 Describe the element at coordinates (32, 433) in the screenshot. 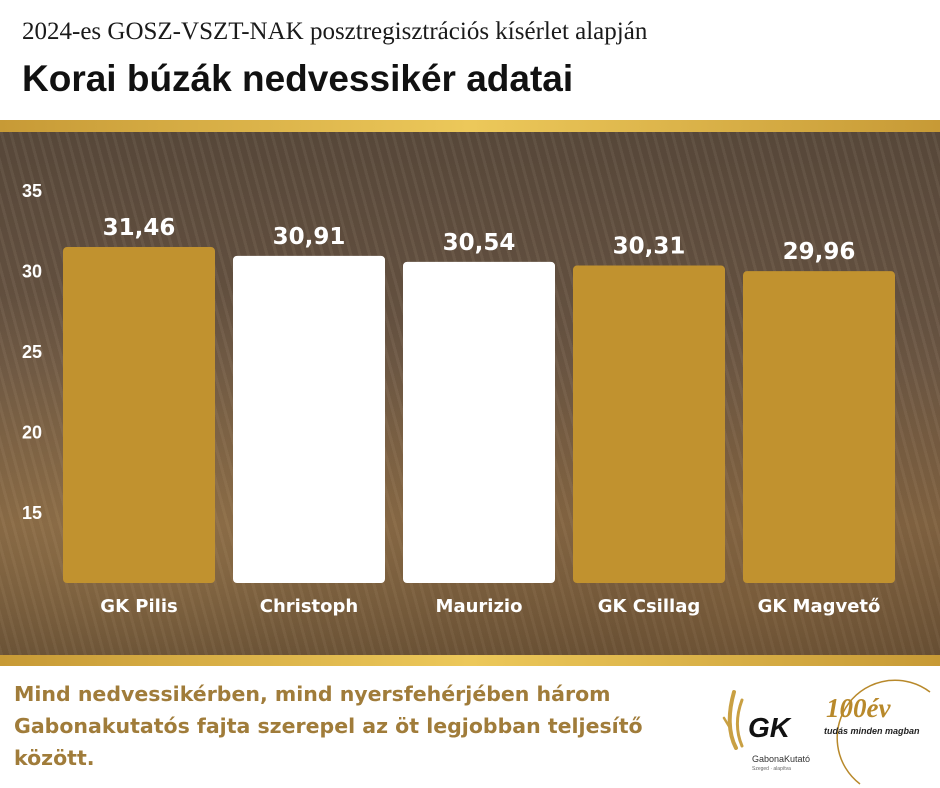

I see `y-tick-label: 20` at that location.